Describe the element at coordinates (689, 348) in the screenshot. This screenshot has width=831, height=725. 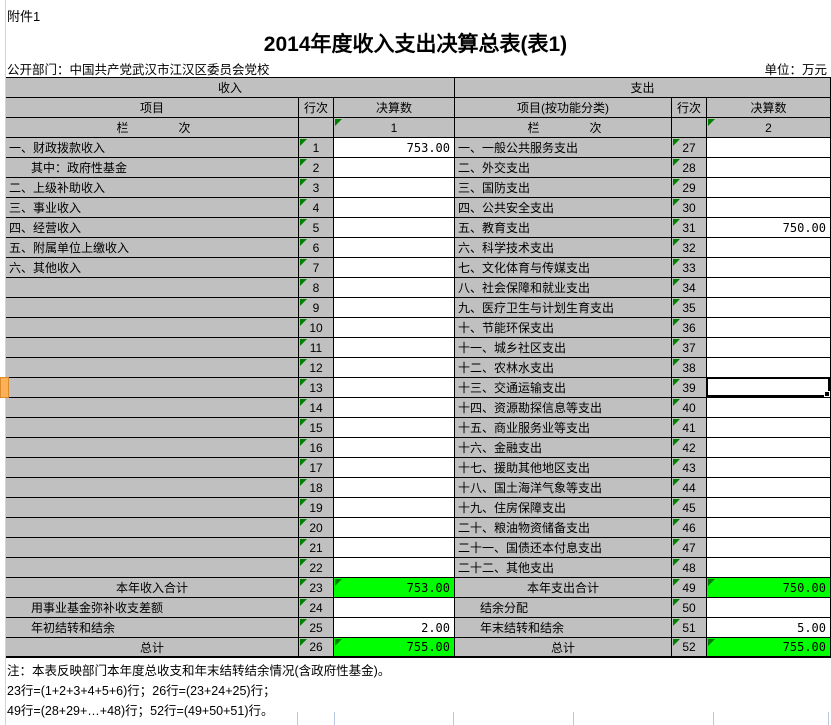
I see `expense-line-cell: 37` at that location.